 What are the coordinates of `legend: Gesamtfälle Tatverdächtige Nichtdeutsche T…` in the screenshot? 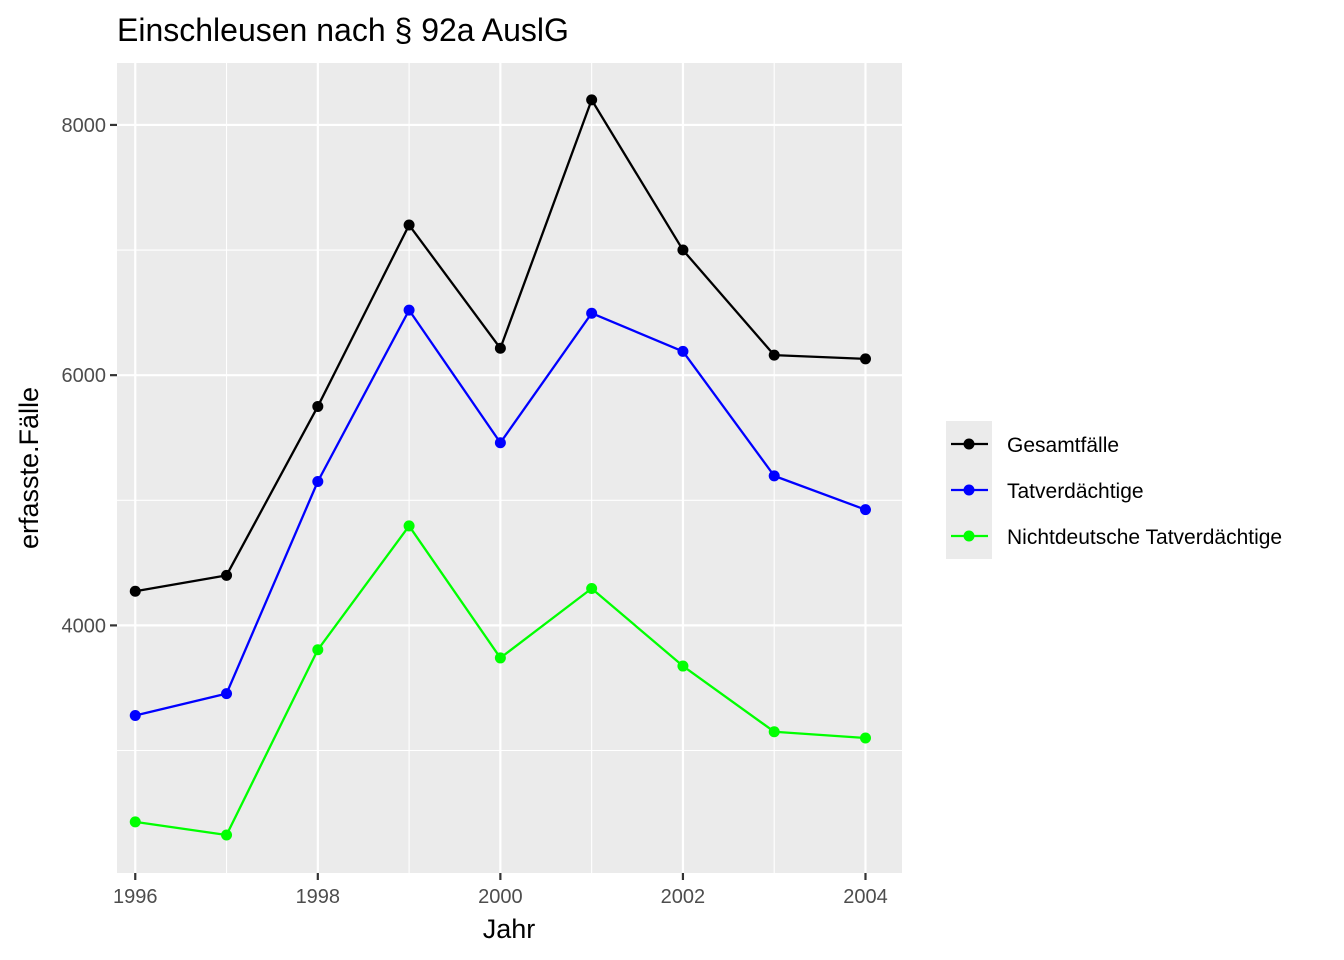 It's located at (1116, 491).